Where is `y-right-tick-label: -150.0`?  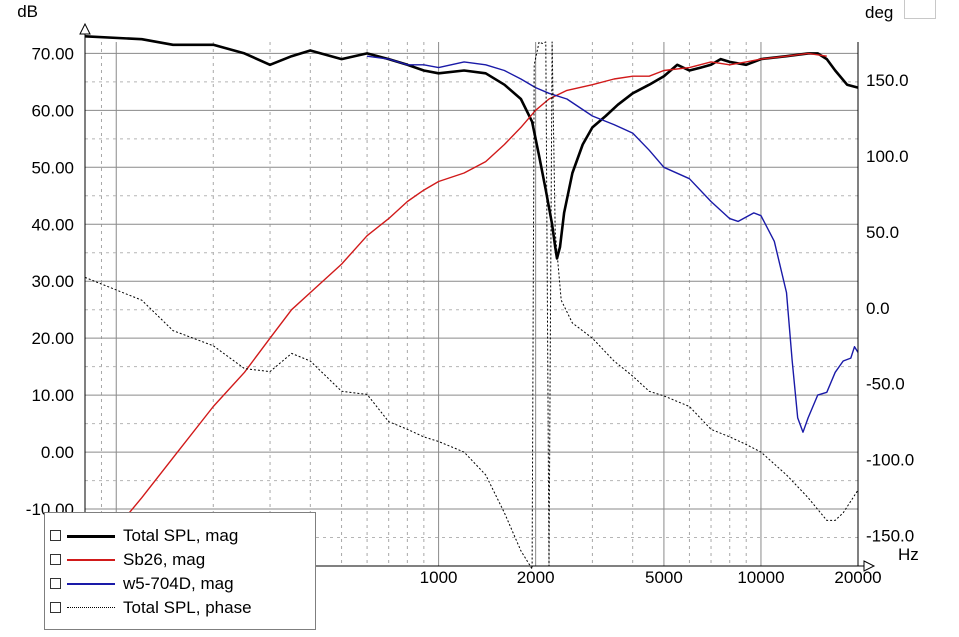
y-right-tick-label: -150.0 is located at coordinates (890, 536).